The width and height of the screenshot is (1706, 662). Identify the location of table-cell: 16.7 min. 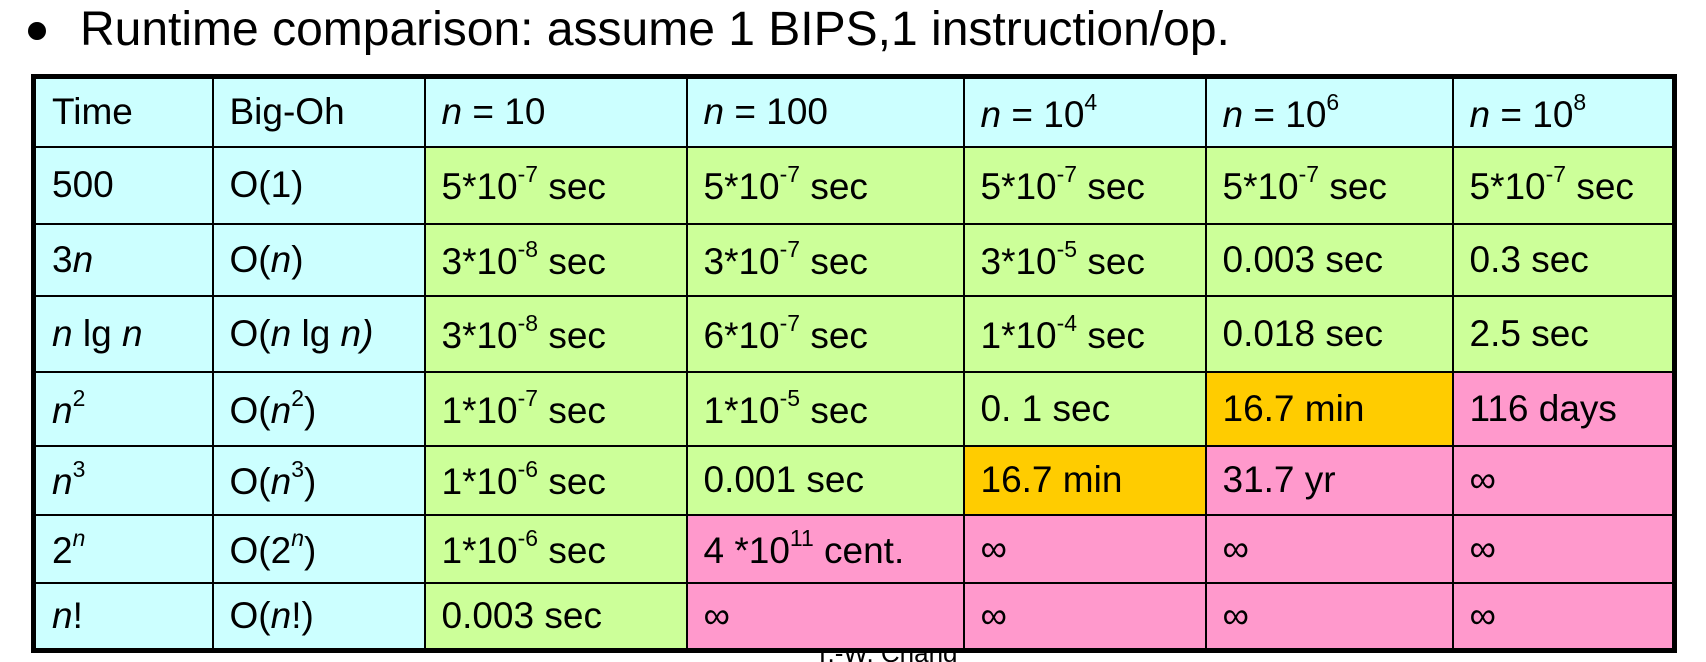
(1329, 408).